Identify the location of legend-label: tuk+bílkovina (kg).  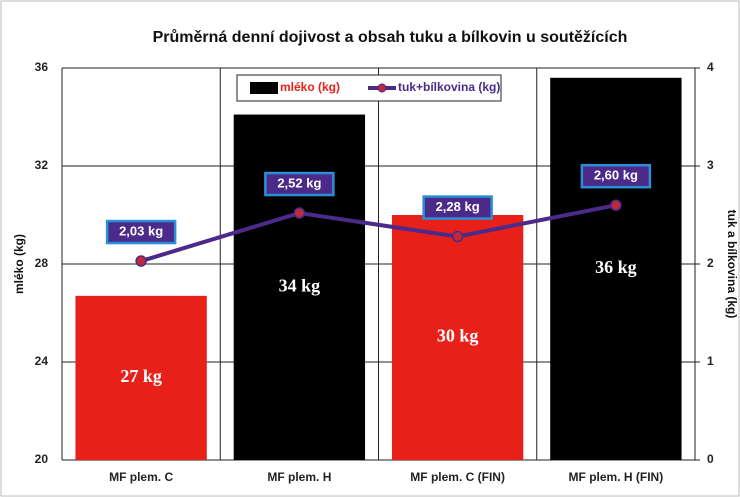
(449, 87).